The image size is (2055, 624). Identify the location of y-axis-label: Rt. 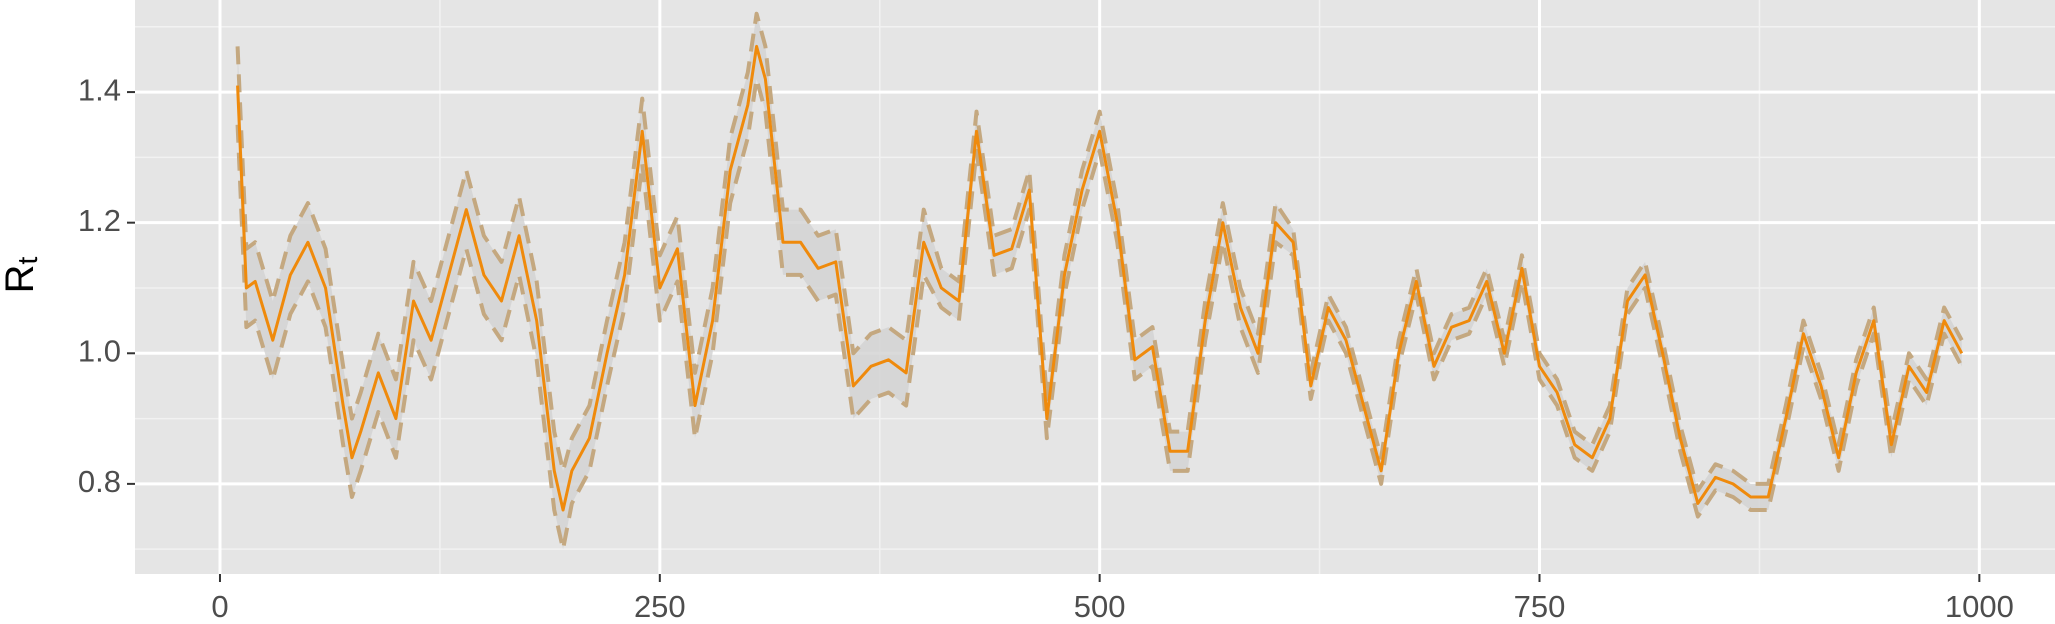
(21, 274).